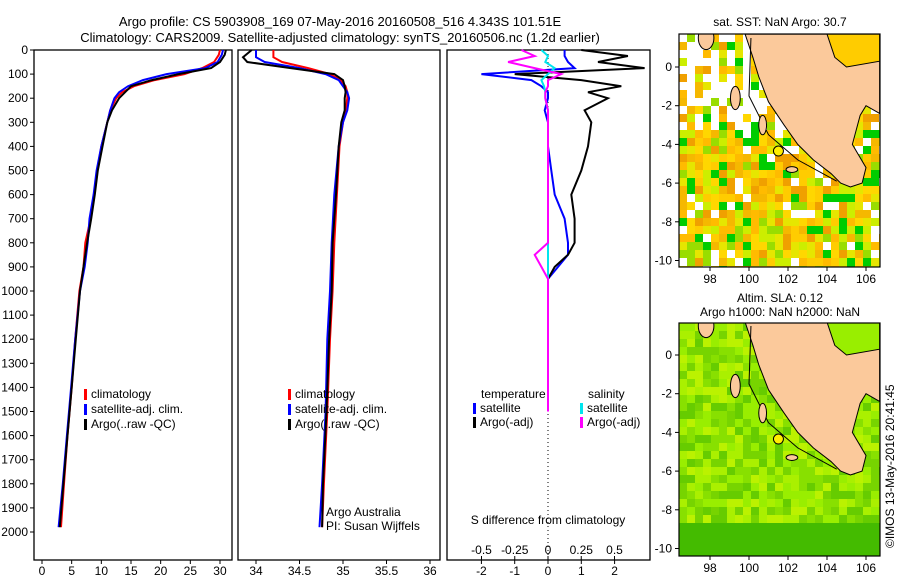  Describe the element at coordinates (779, 150) in the screenshot. I see `map-frame` at that location.